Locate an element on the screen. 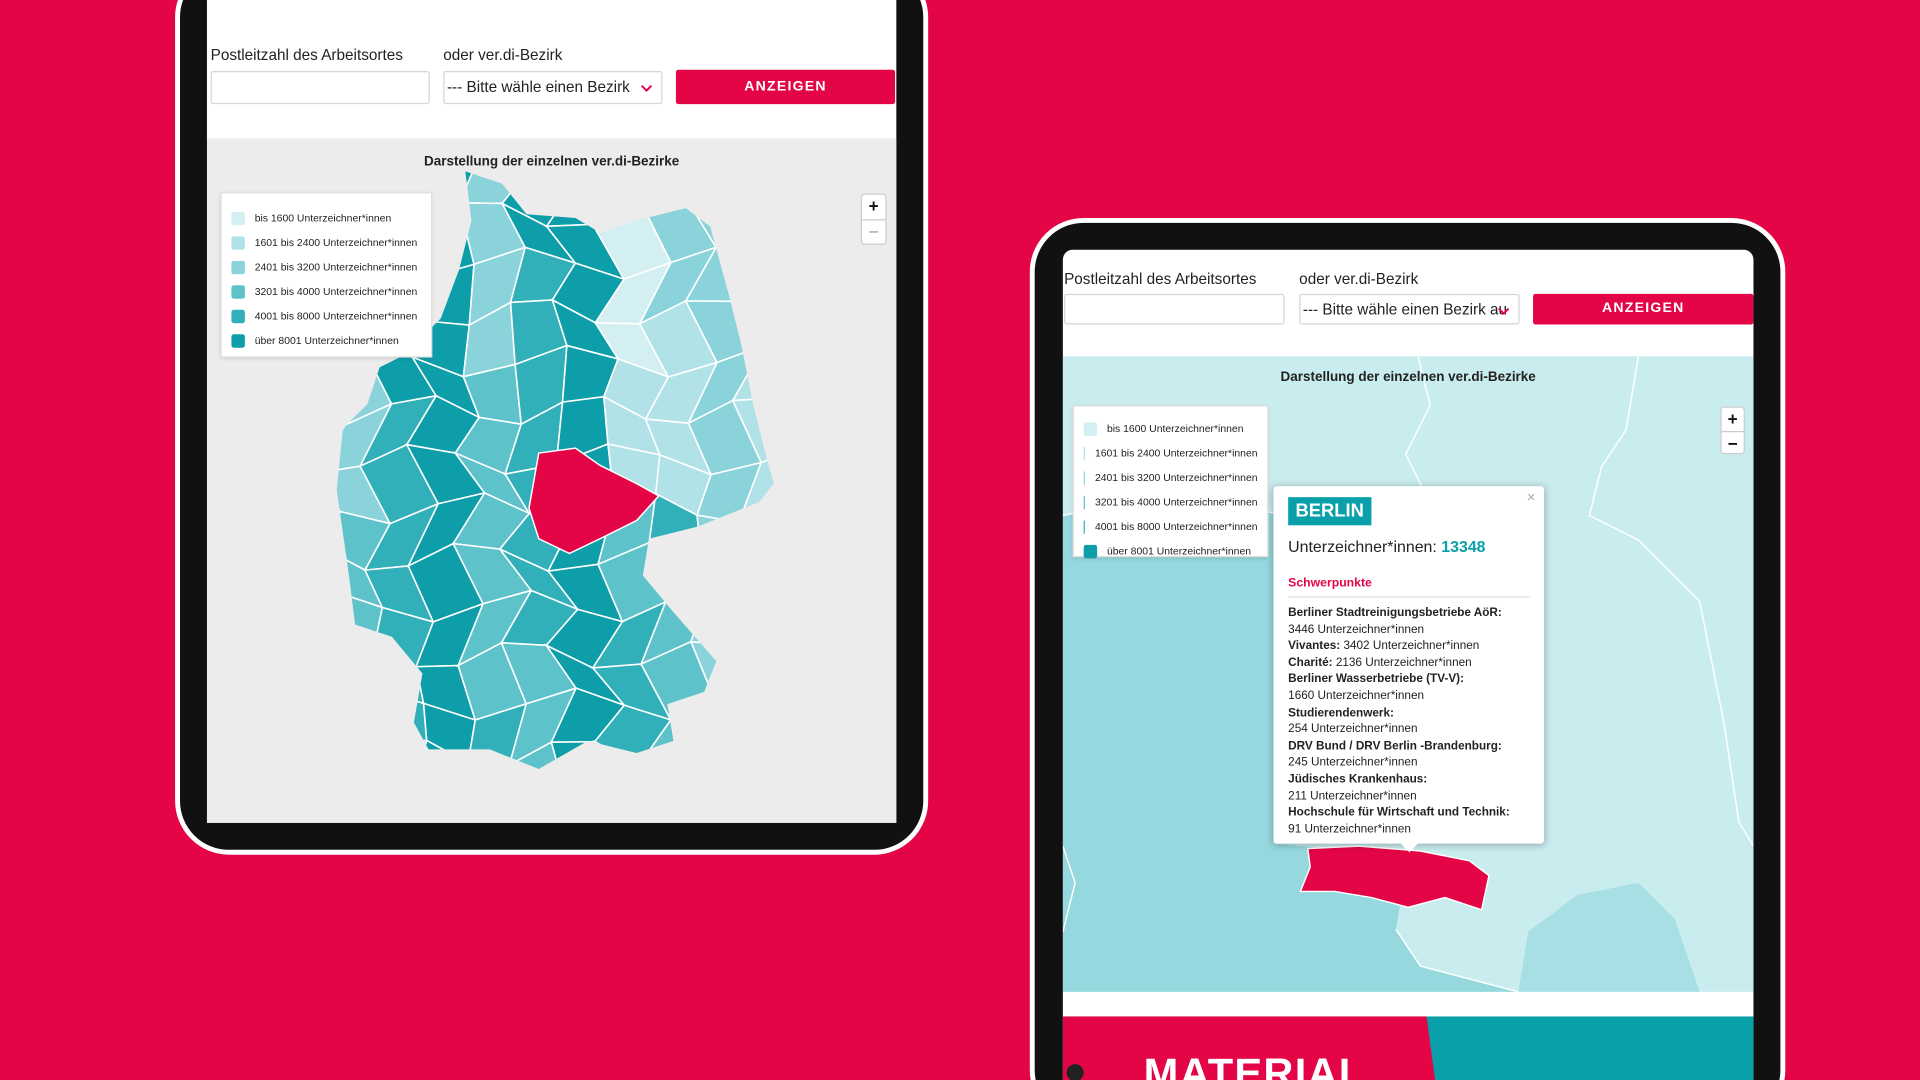 The image size is (1920, 1080). berlin-region is located at coordinates (1394, 878).